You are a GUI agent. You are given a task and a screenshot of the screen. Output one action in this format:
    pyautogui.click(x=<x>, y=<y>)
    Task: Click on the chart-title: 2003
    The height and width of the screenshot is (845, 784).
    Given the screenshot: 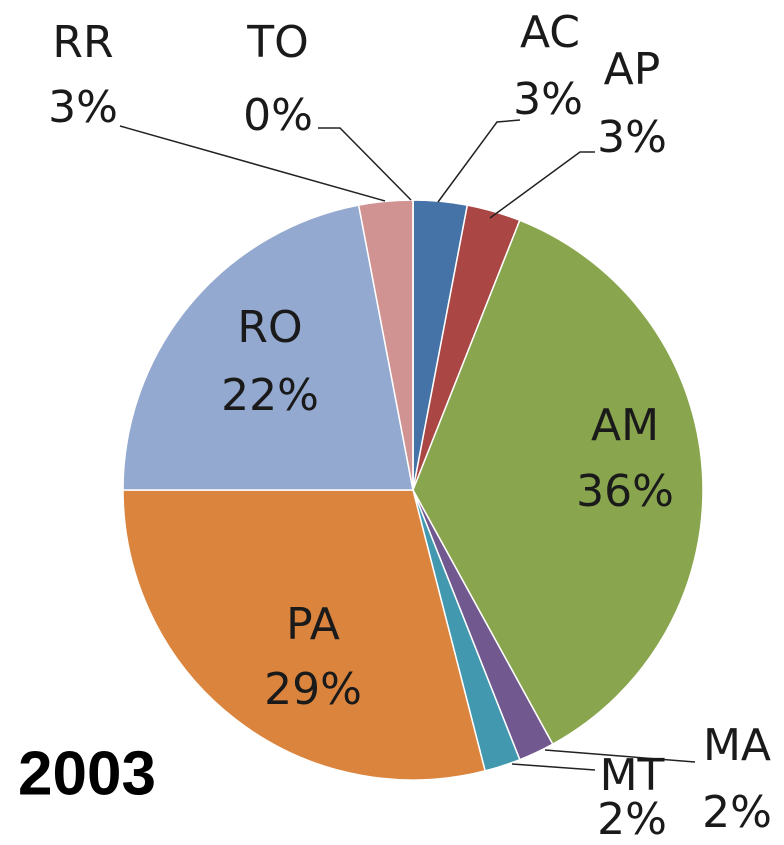 What is the action you would take?
    pyautogui.click(x=87, y=773)
    